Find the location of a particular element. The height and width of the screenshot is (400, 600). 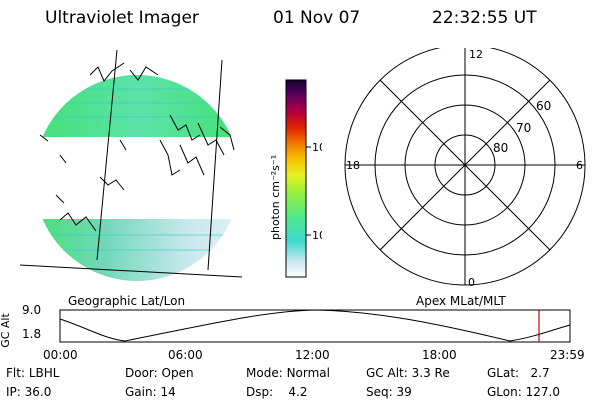

image-date: 01 Nov 07 is located at coordinates (317, 18).